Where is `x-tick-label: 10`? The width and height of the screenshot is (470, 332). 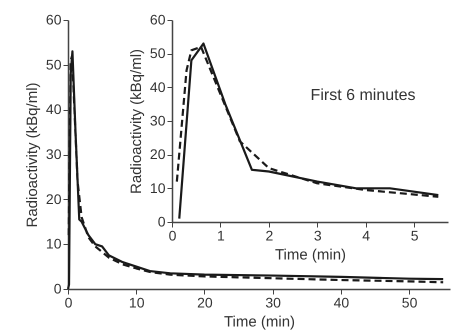
x-tick-label: 10 is located at coordinates (136, 302).